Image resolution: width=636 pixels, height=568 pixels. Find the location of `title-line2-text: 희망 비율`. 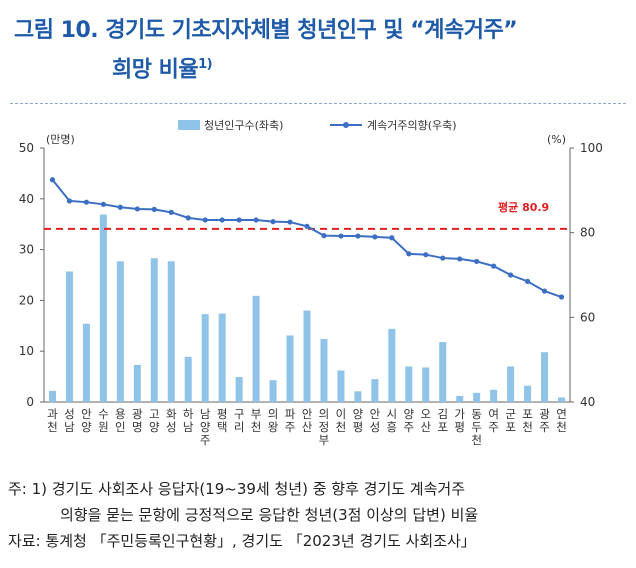

title-line2-text: 희망 비율 is located at coordinates (155, 70).